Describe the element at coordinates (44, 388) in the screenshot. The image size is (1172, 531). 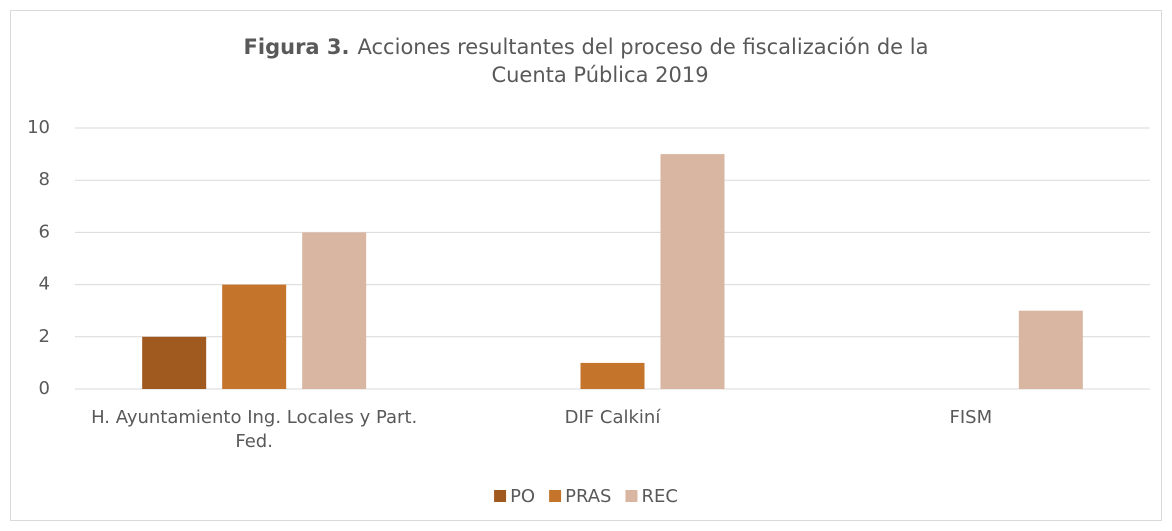
I see `y-tick-label: 0` at that location.